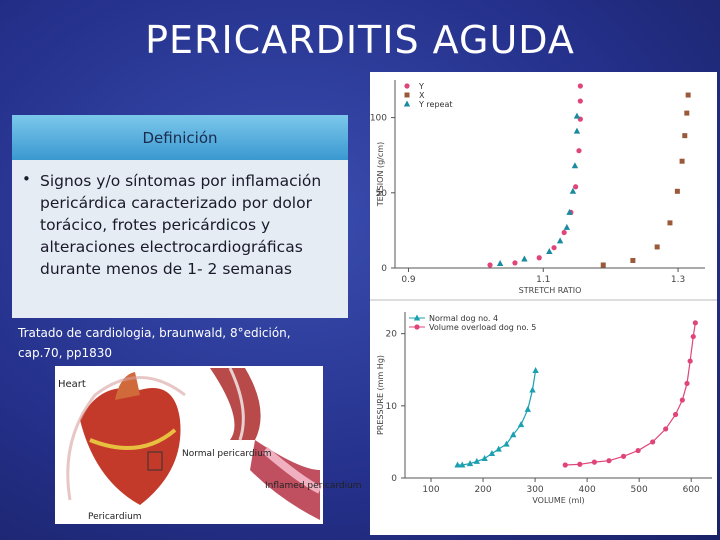 Image resolution: width=720 pixels, height=540 pixels. What do you see at coordinates (378, 119) in the screenshot?
I see `y-tick-label: 100` at bounding box center [378, 119].